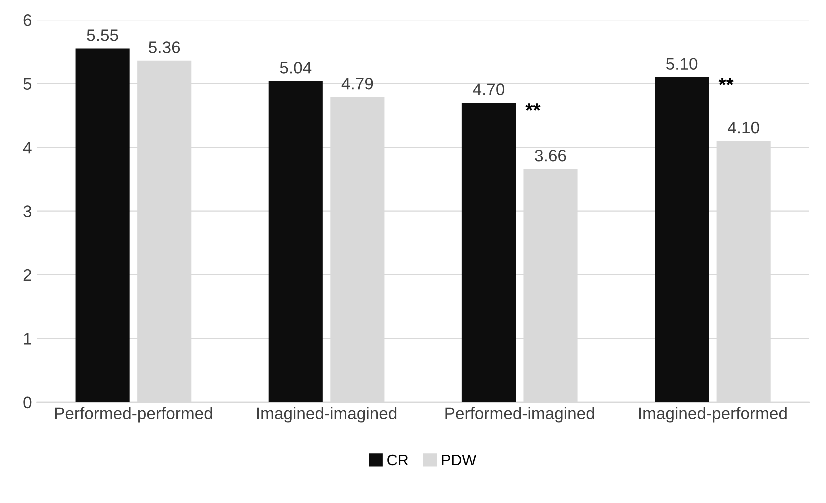 This screenshot has height=503, width=826. Describe the element at coordinates (28, 275) in the screenshot. I see `y-tick-label: 2` at that location.